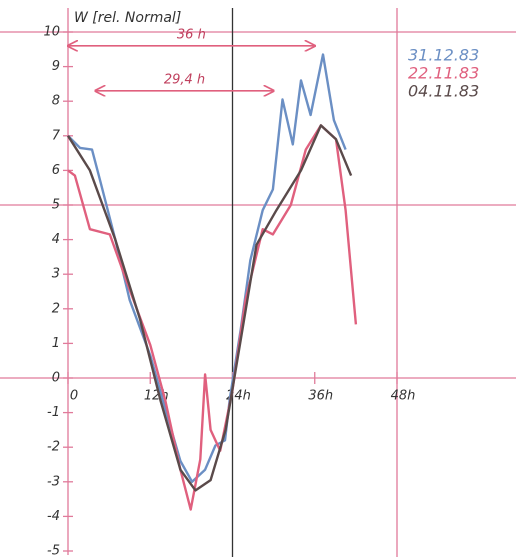  What do you see at coordinates (443, 55) in the screenshot?
I see `legend-label: 31.12.83` at bounding box center [443, 55].